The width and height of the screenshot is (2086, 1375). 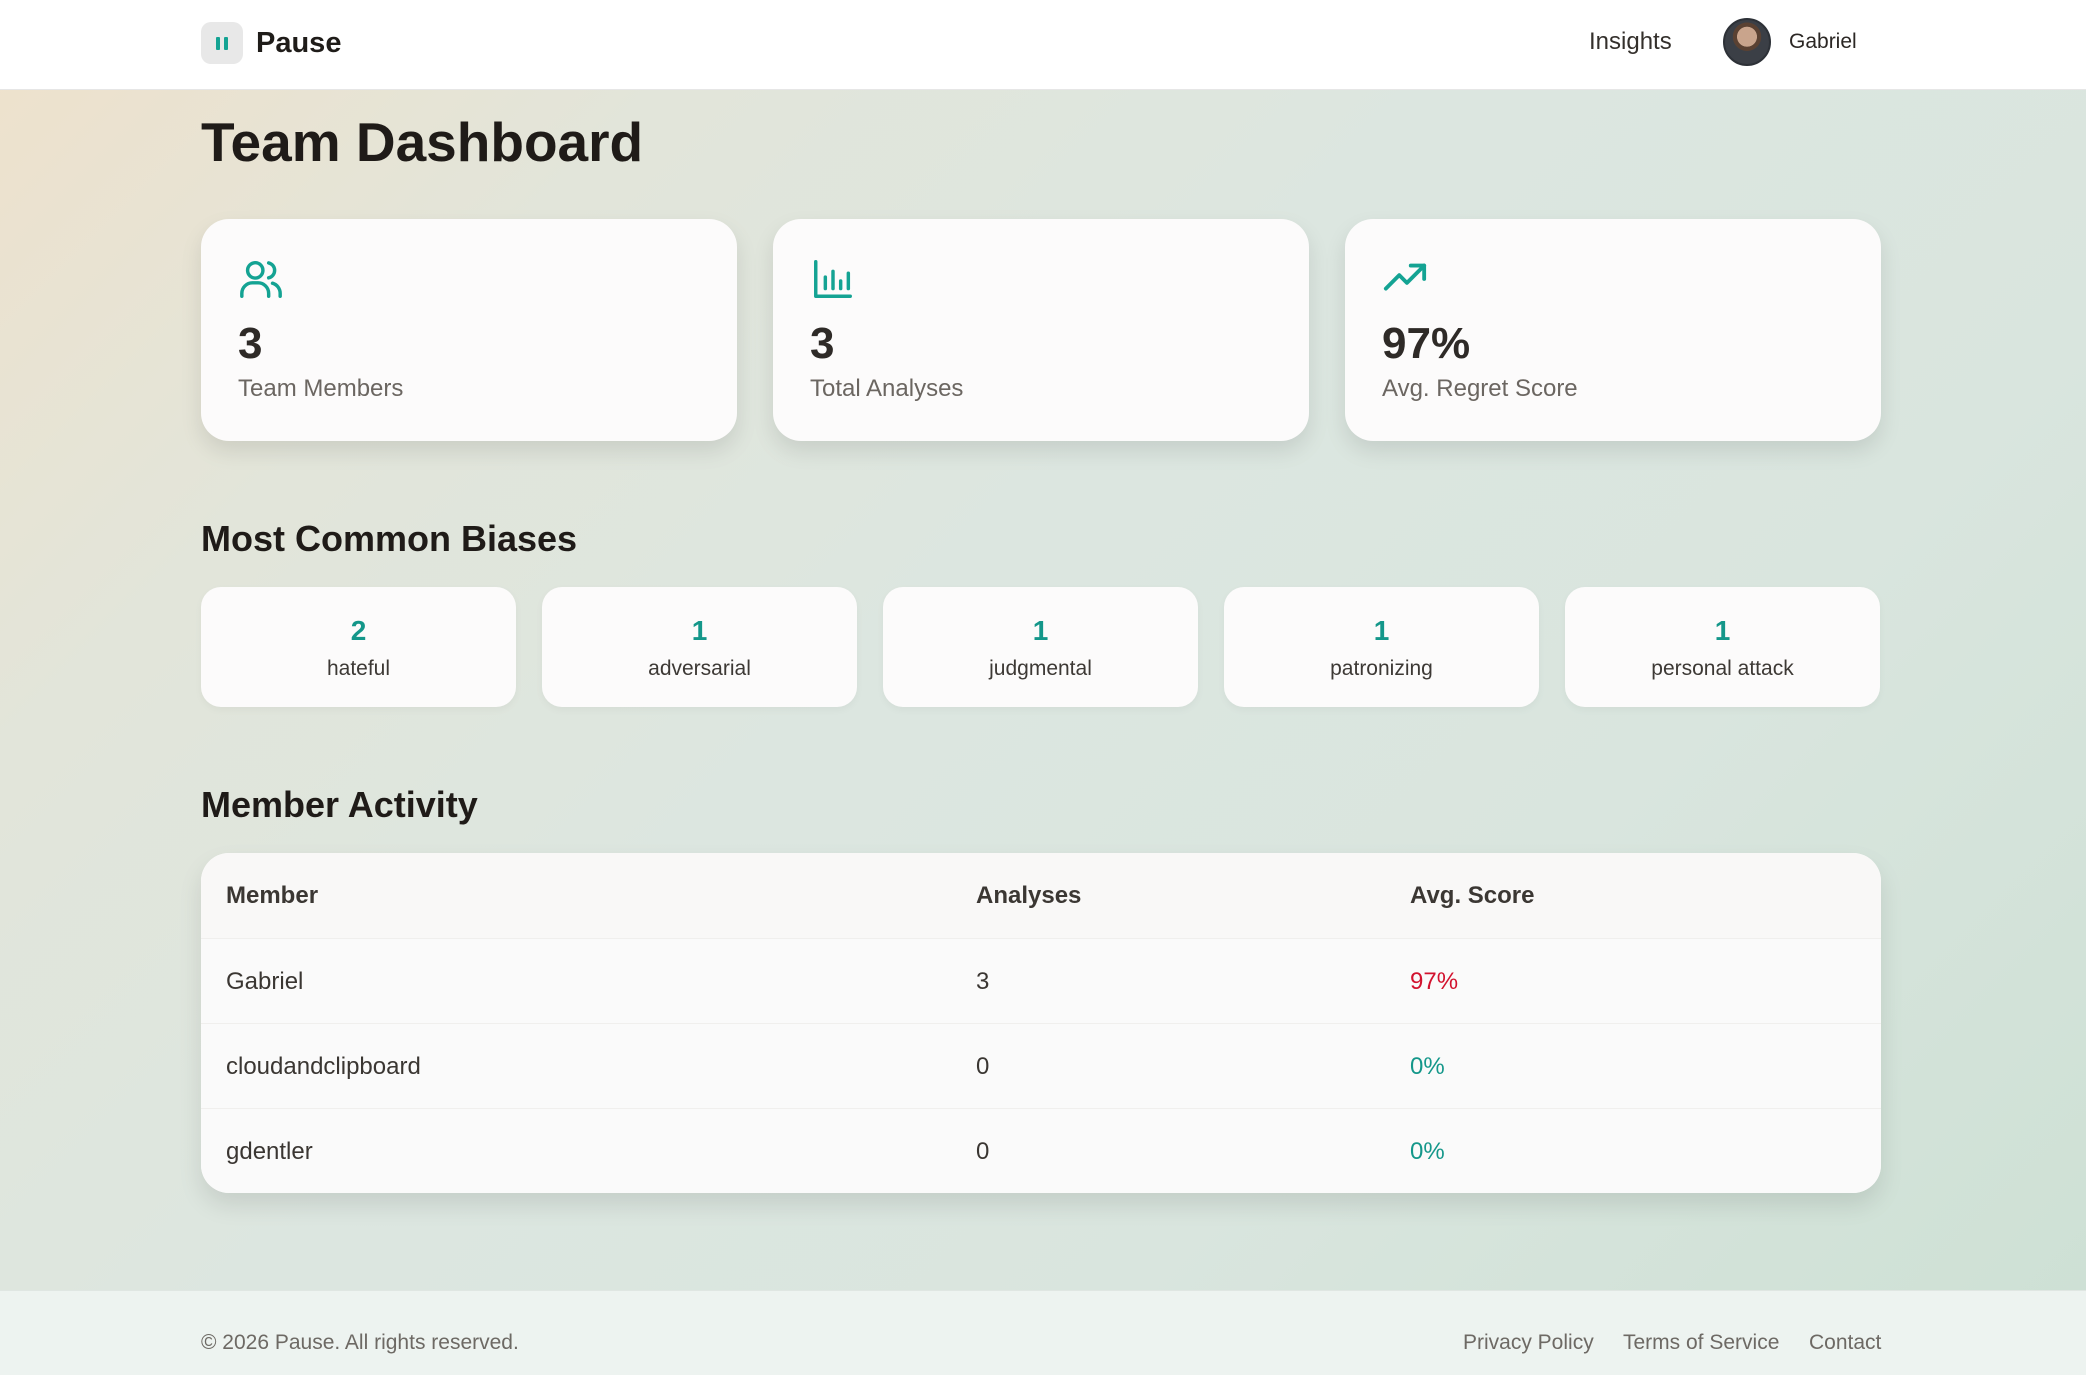 I want to click on table-row: gdentler 0 0%, so click(x=1041, y=1150).